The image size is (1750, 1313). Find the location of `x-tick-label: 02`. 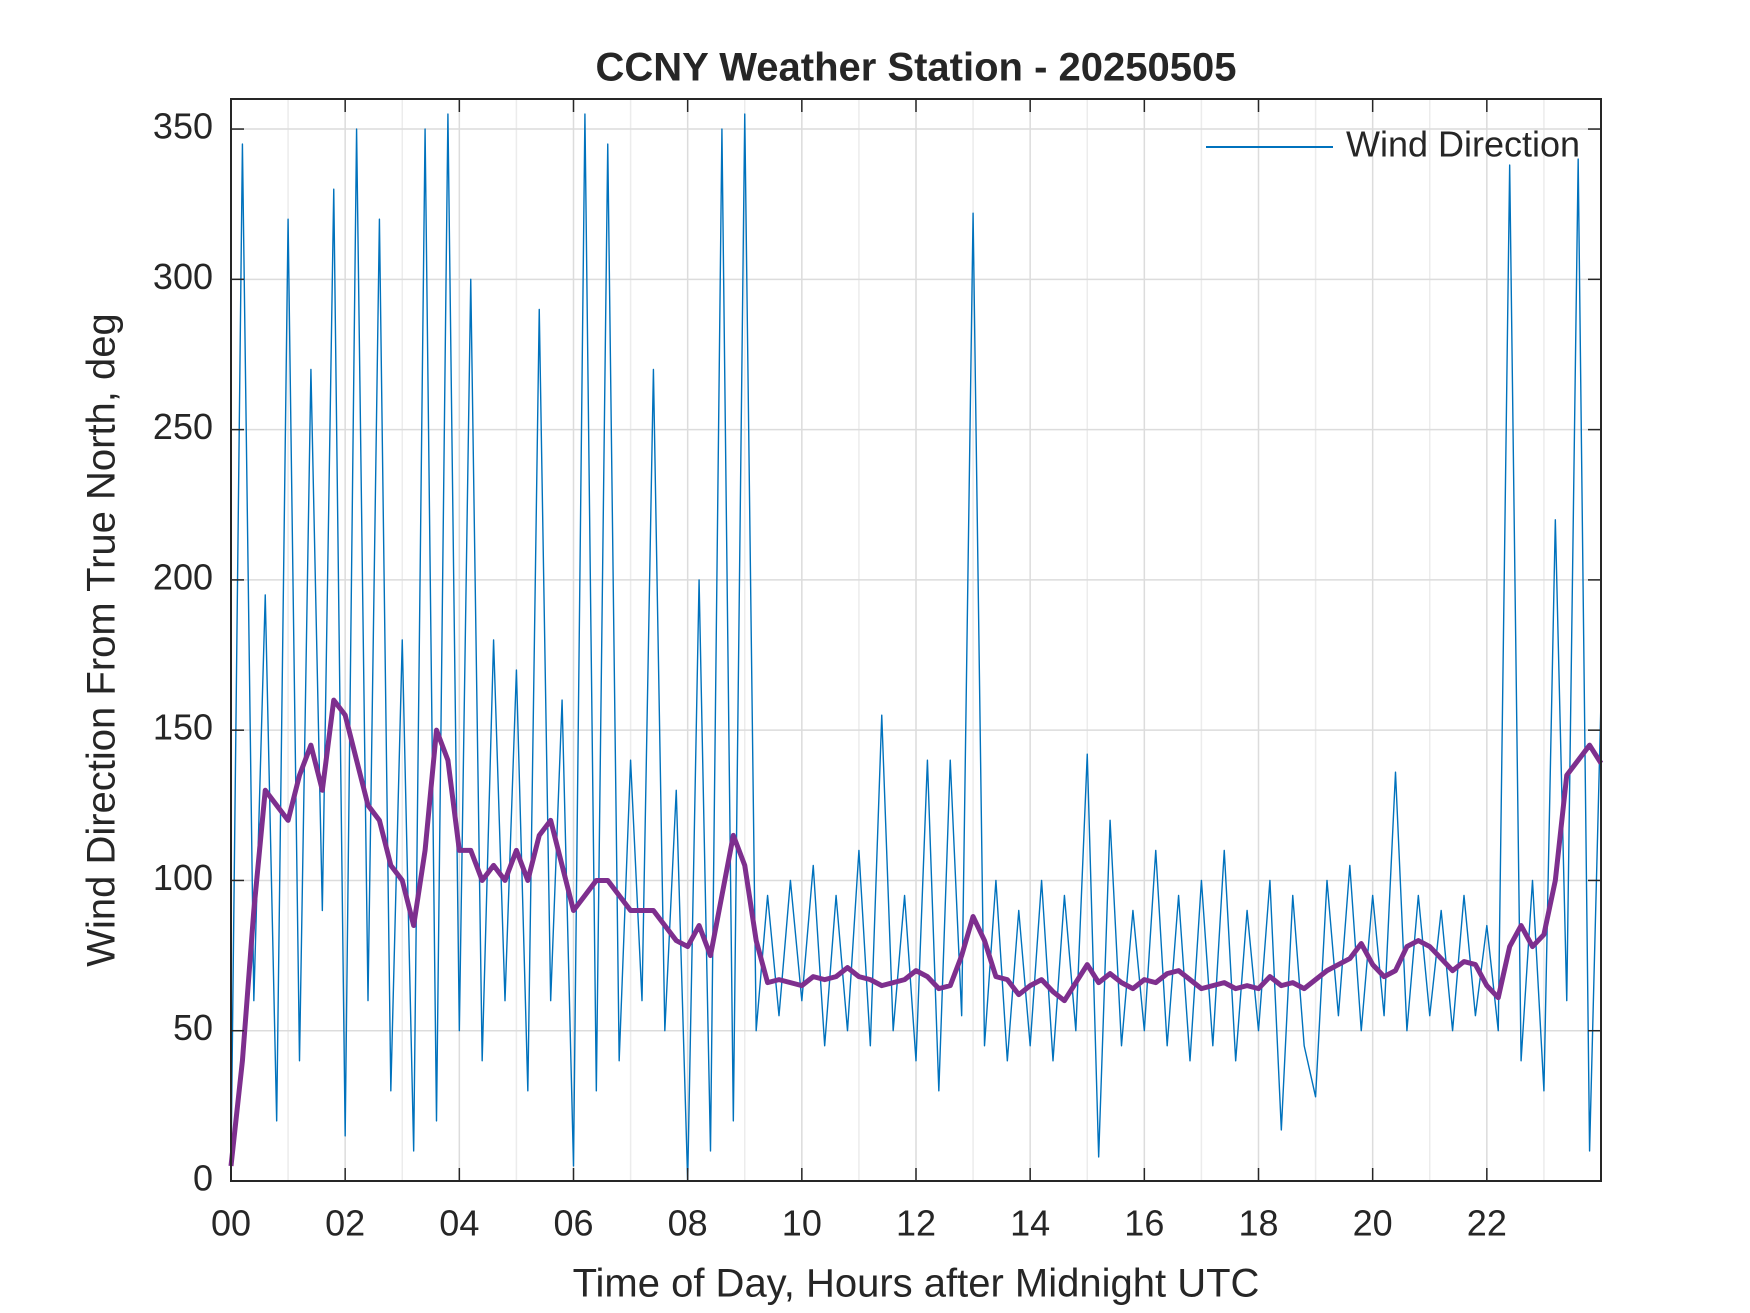

x-tick-label: 02 is located at coordinates (345, 1223).